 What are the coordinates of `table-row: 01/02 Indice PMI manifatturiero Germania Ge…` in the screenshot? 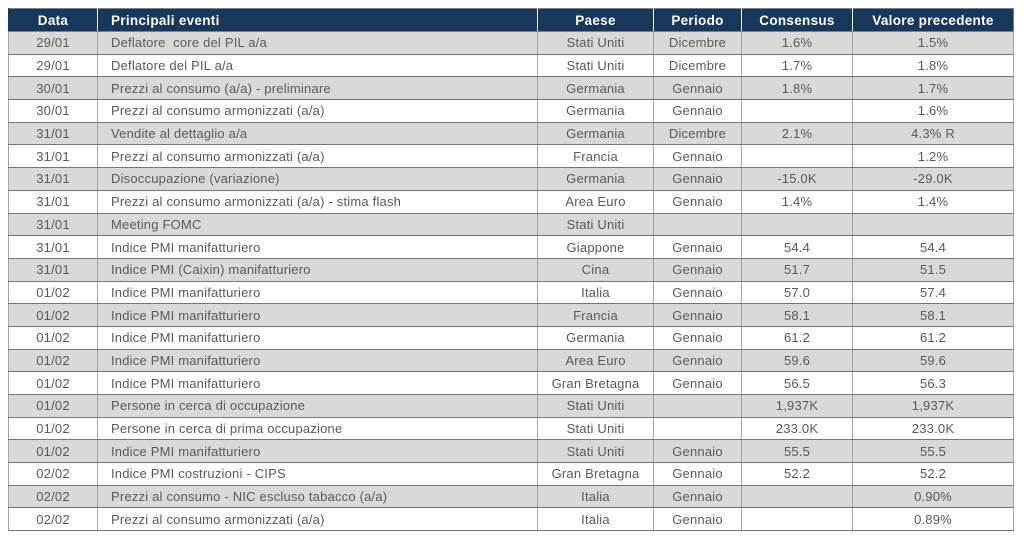 It's located at (511, 337).